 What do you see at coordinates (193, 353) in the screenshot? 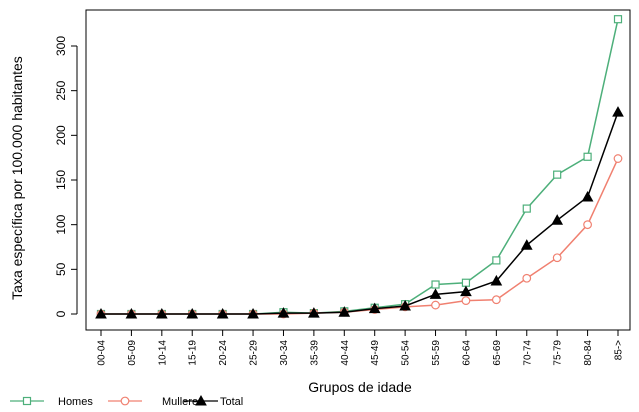
I see `x-tick-label: 15-19` at bounding box center [193, 353].